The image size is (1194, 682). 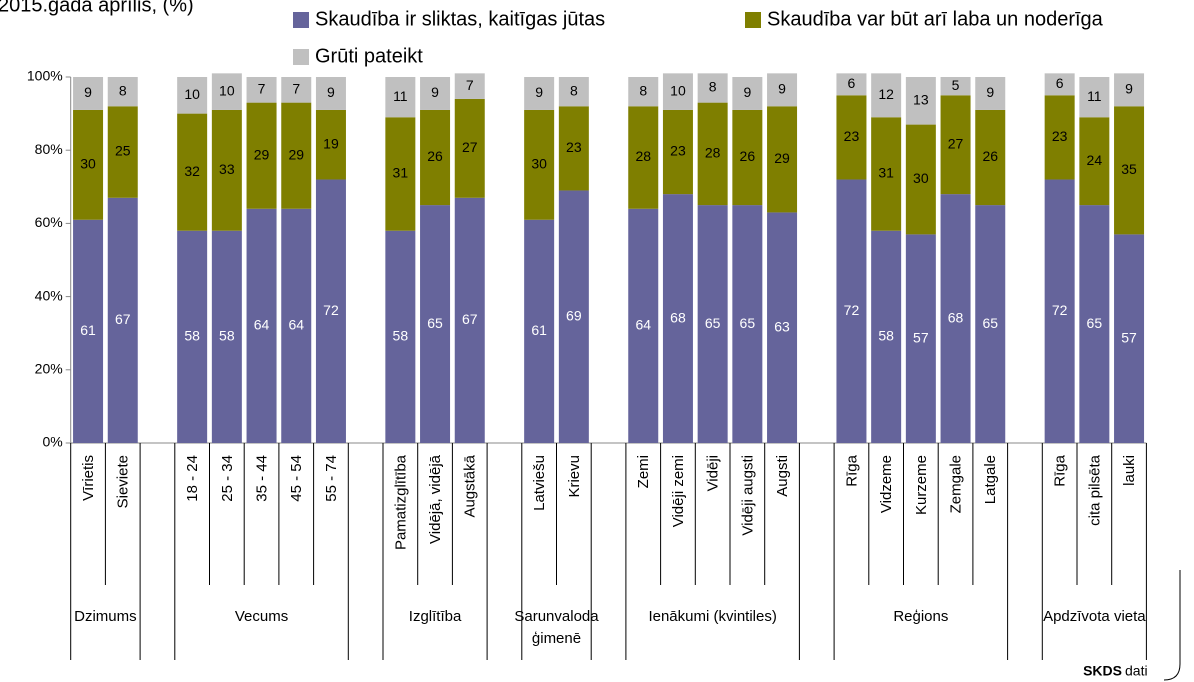 I want to click on x-tick-label: Zemgale, so click(x=956, y=484).